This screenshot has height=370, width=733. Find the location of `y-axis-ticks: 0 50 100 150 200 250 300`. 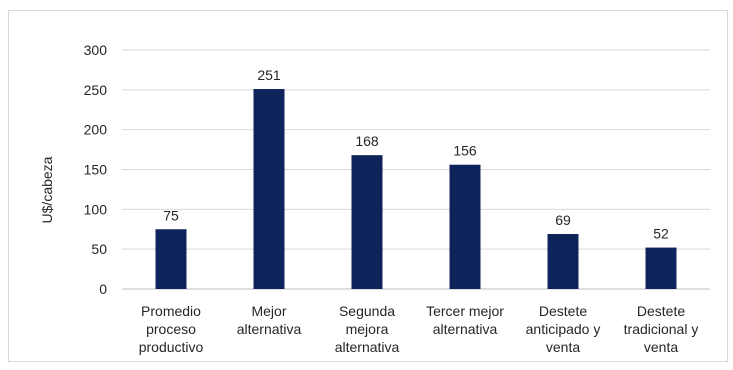

y-axis-ticks: 0 50 100 150 200 250 300 is located at coordinates (96, 169).